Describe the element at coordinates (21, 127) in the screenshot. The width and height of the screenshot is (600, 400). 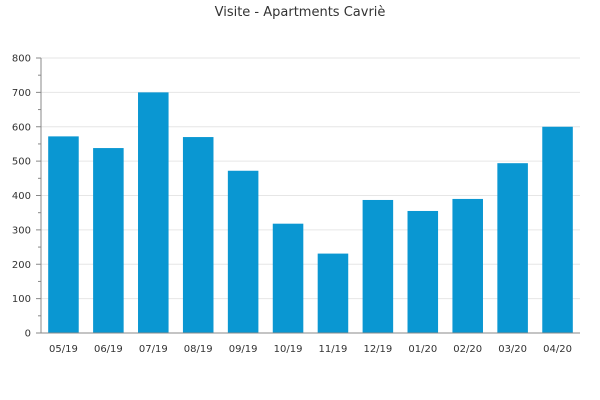
I see `y-tick-label: 600` at that location.